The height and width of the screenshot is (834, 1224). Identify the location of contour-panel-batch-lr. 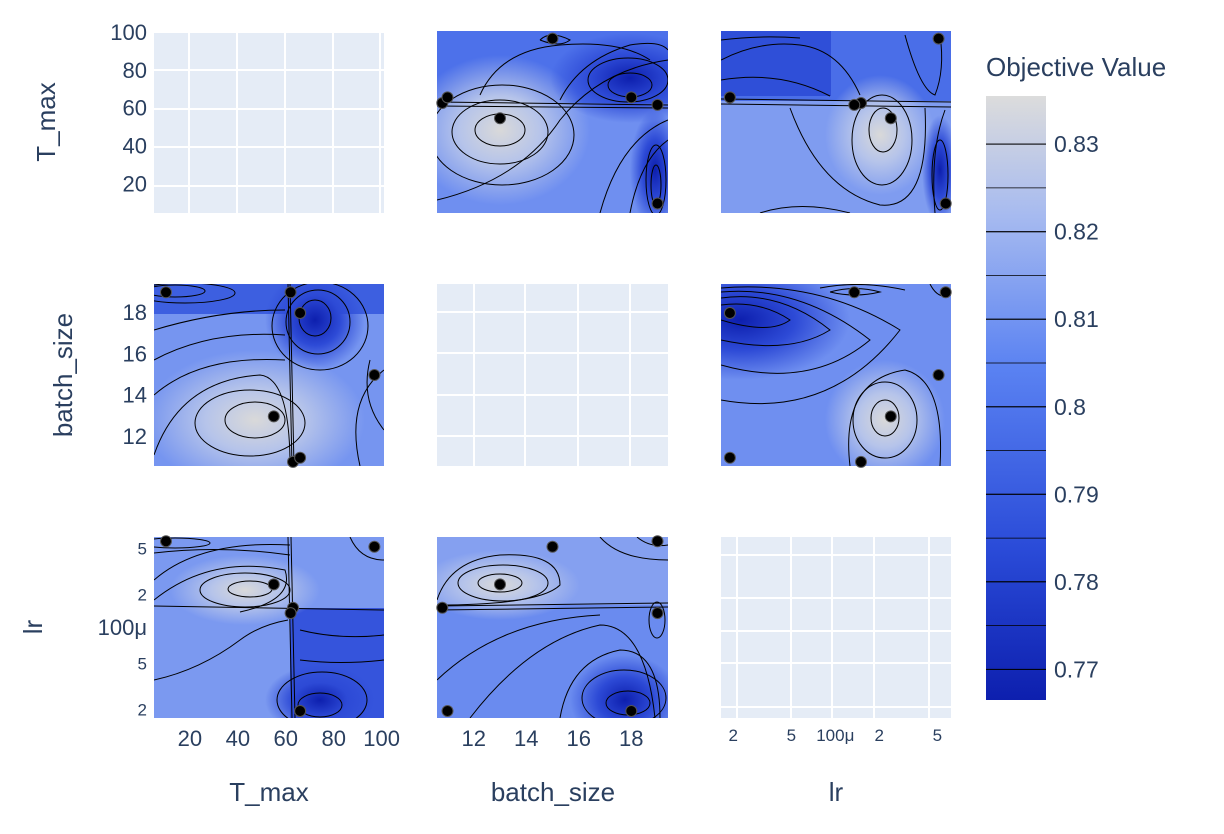
(836, 375).